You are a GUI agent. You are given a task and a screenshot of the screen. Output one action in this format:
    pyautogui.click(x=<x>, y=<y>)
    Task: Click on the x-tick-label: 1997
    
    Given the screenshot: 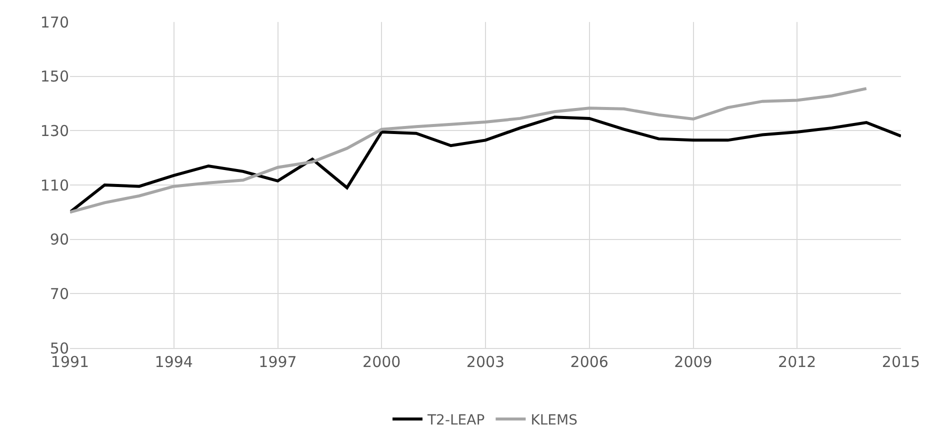 What is the action you would take?
    pyautogui.click(x=277, y=362)
    